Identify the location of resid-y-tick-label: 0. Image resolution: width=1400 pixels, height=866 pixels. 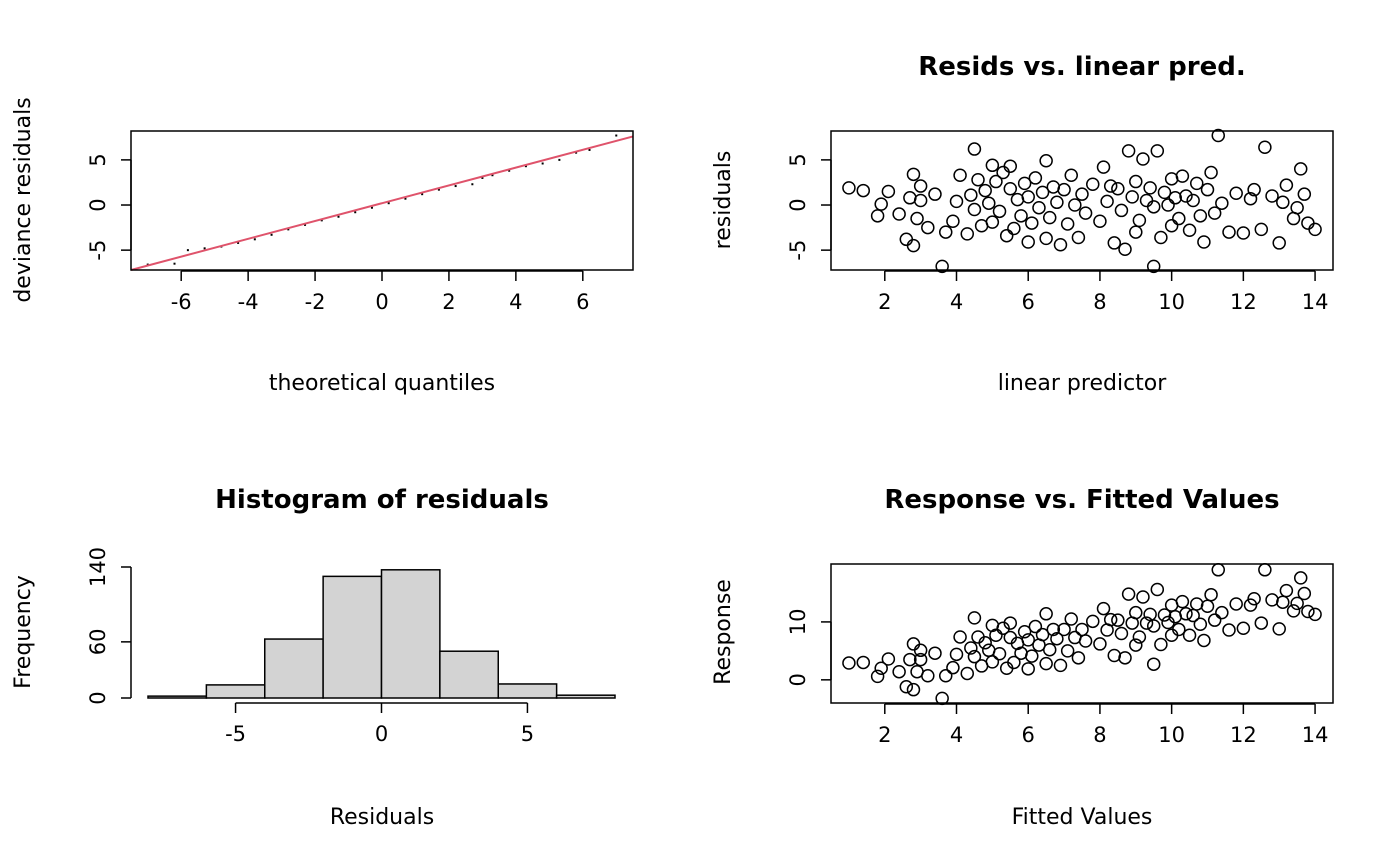
(798, 204).